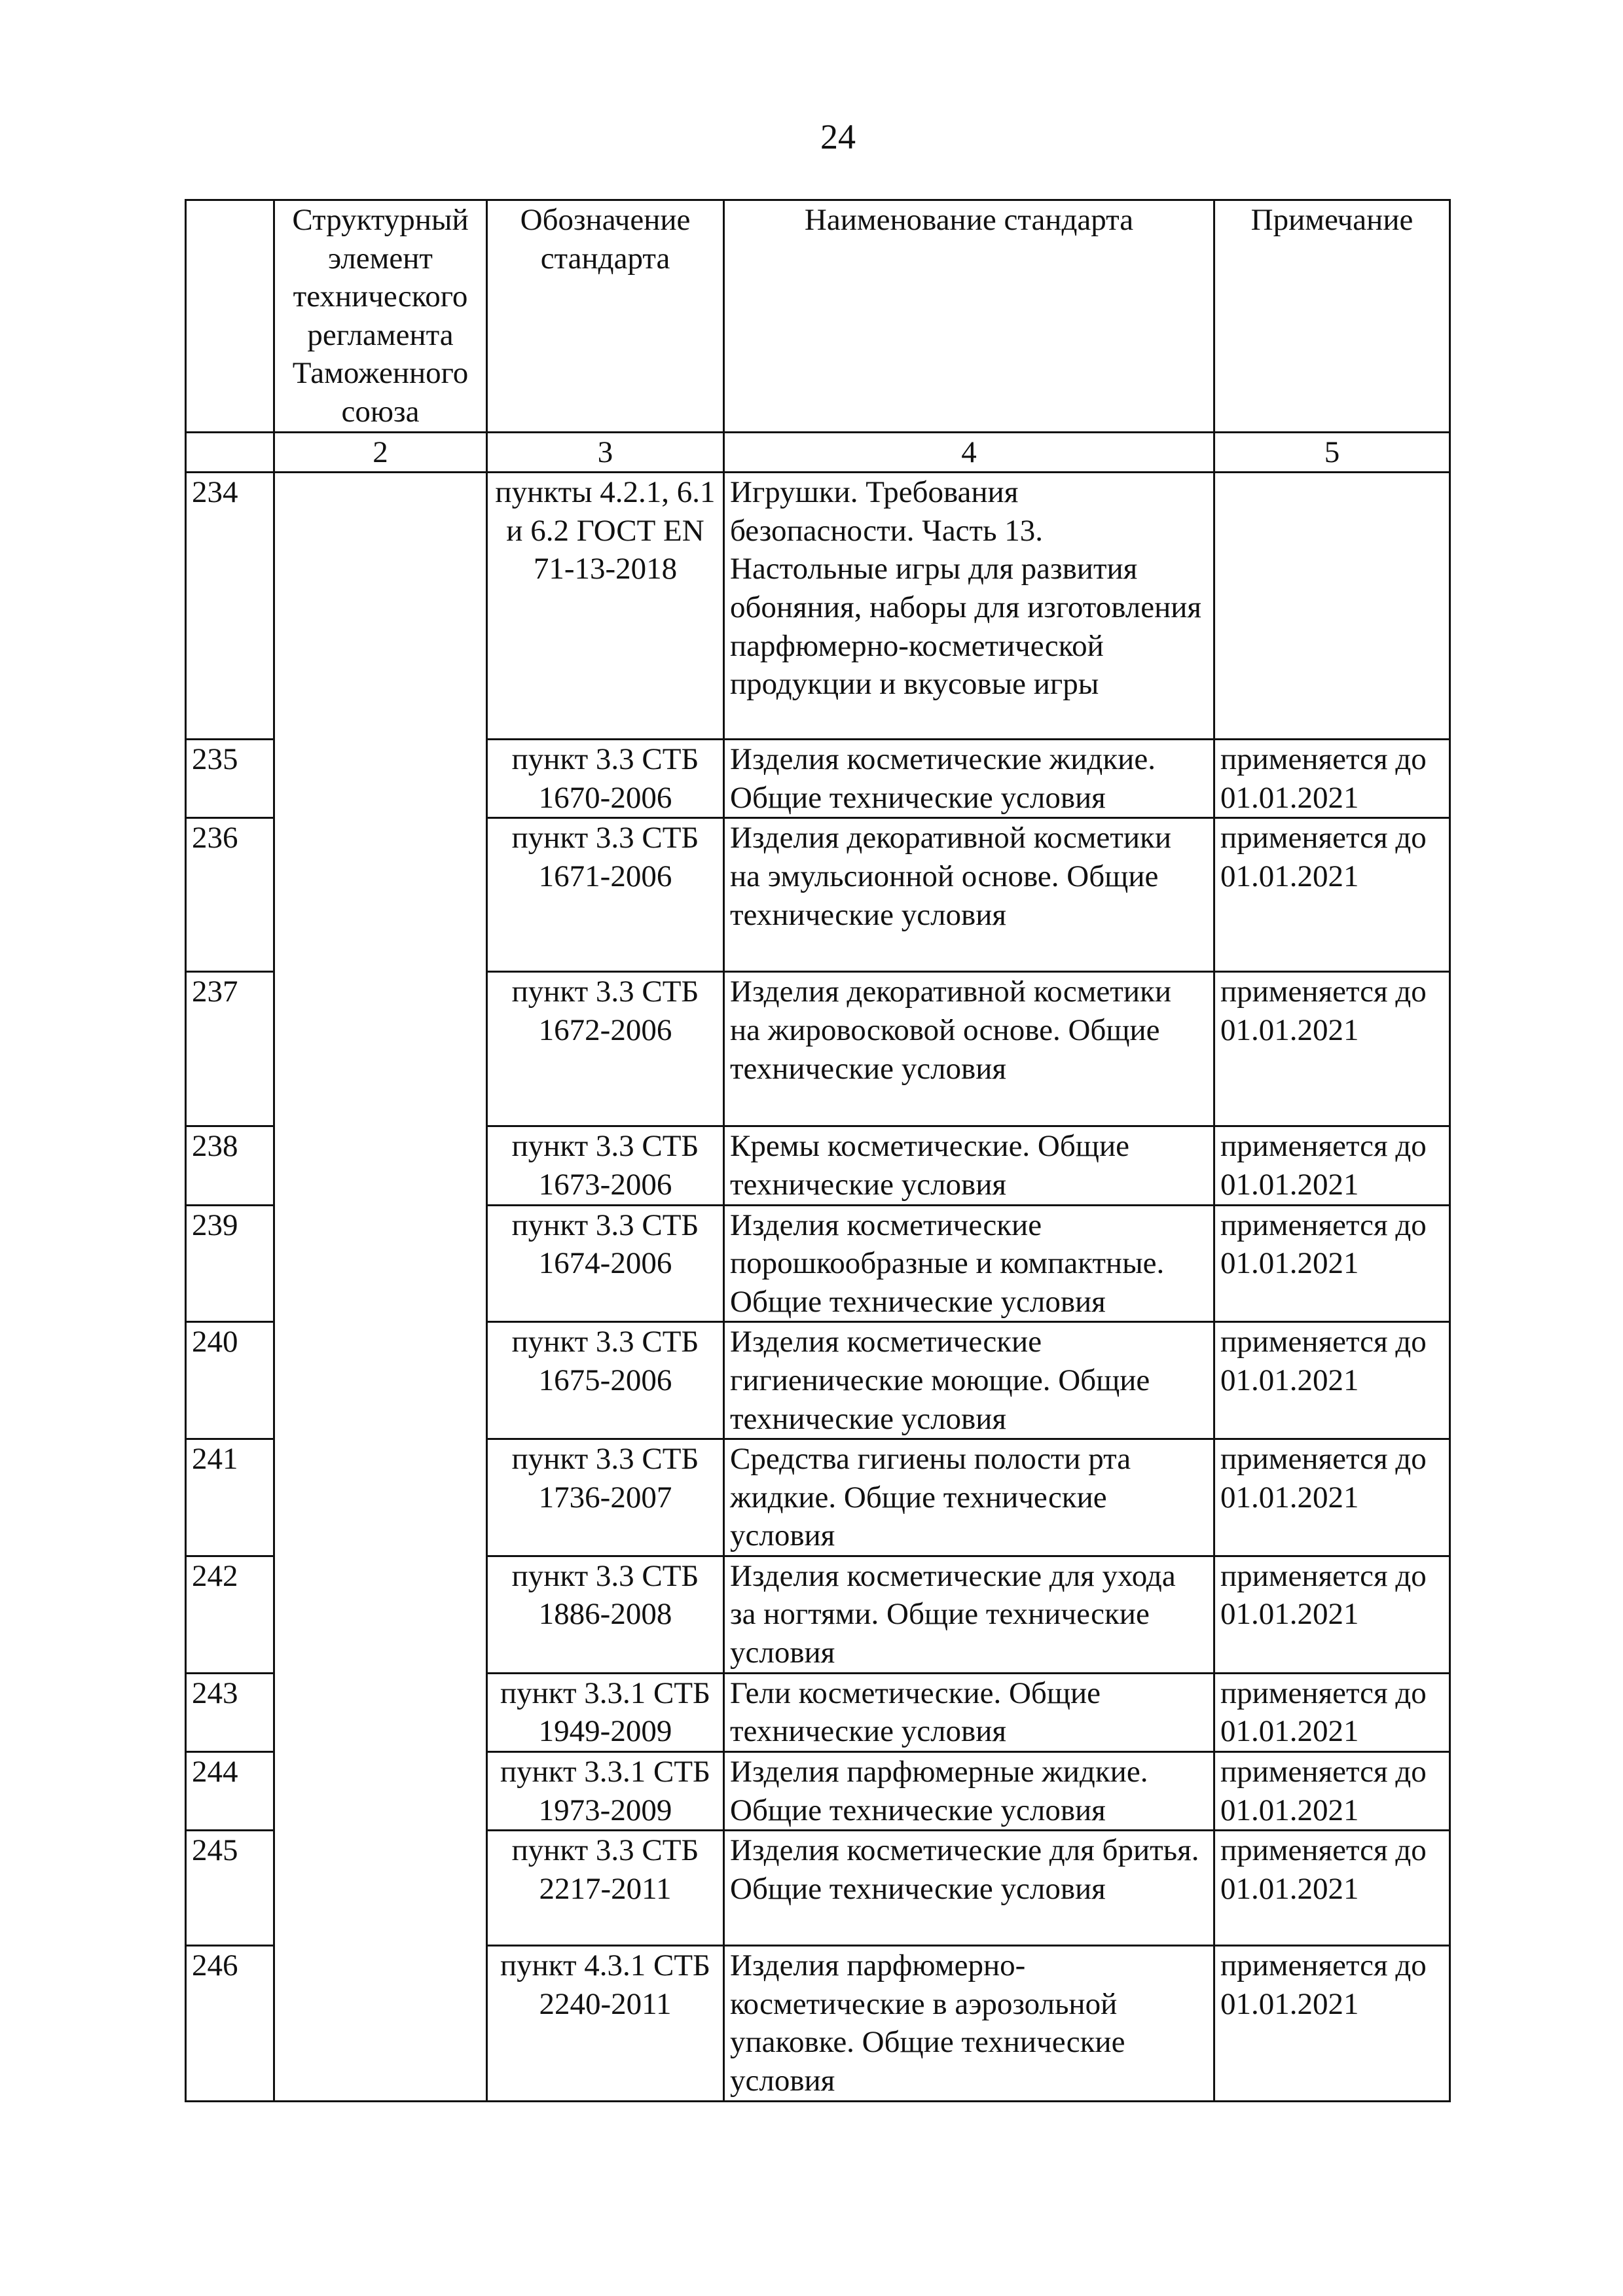 The height and width of the screenshot is (2296, 1623). What do you see at coordinates (605, 1263) in the screenshot?
I see `standard-designation: пункт 3.3 СТБ 1674-2006` at bounding box center [605, 1263].